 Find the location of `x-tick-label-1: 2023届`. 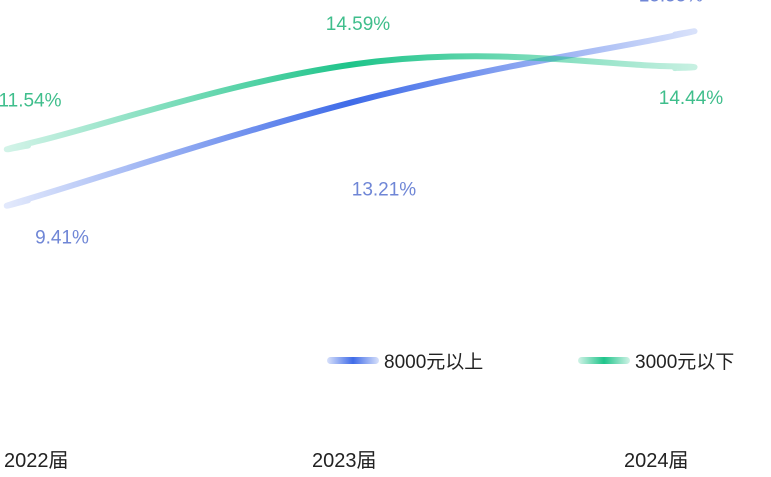

x-tick-label-1: 2023届 is located at coordinates (344, 461).